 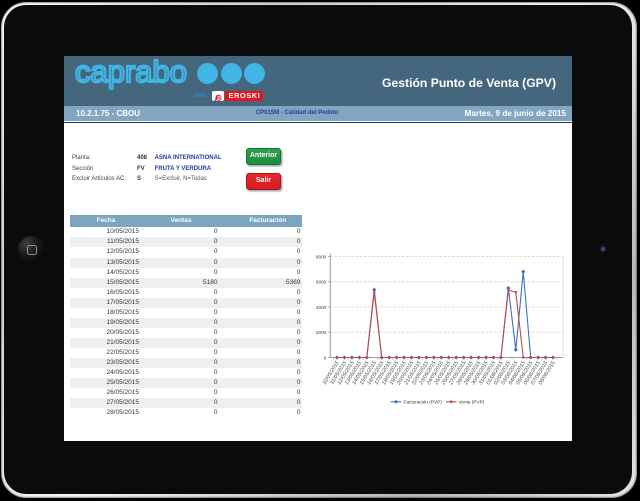 What do you see at coordinates (321, 332) in the screenshot?
I see `svg-text: 2000` at bounding box center [321, 332].